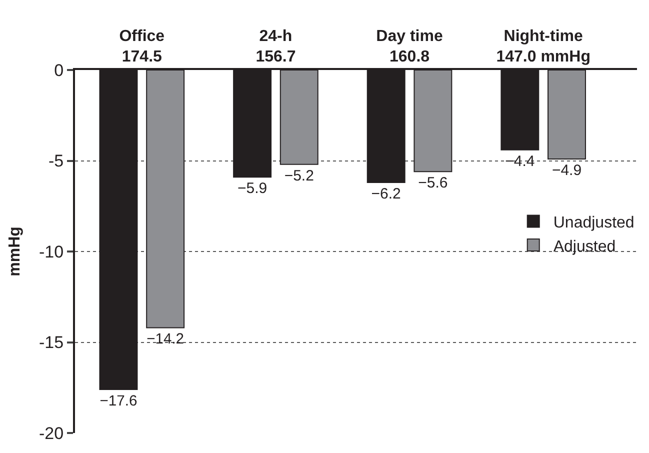 The width and height of the screenshot is (649, 453). I want to click on y-tick-label: -5, so click(56, 161).